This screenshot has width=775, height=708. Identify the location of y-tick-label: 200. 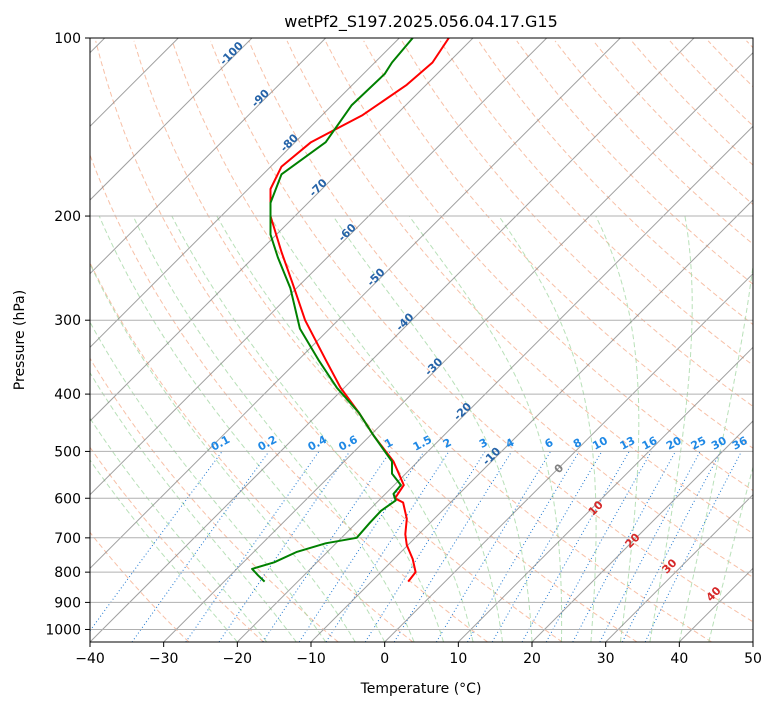
(67, 217).